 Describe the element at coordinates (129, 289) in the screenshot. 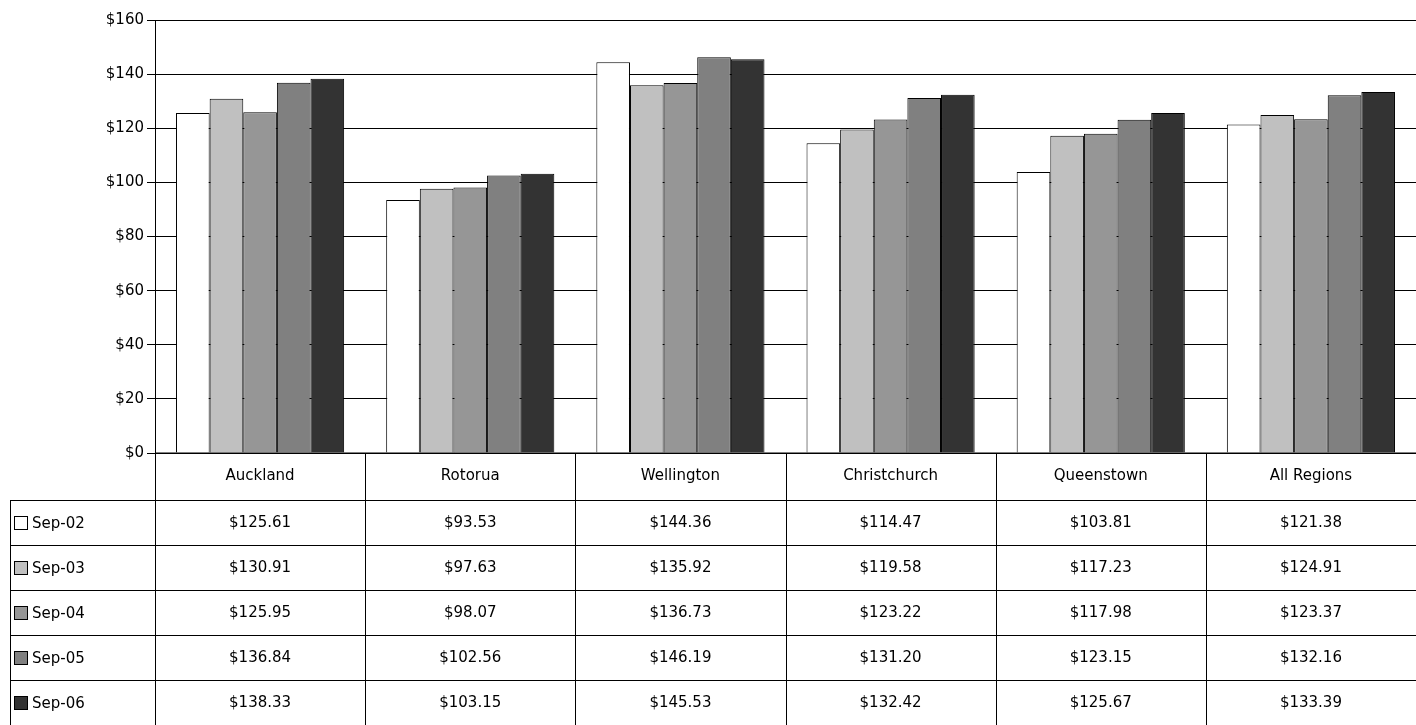

I see `y-tick-label: $60` at that location.